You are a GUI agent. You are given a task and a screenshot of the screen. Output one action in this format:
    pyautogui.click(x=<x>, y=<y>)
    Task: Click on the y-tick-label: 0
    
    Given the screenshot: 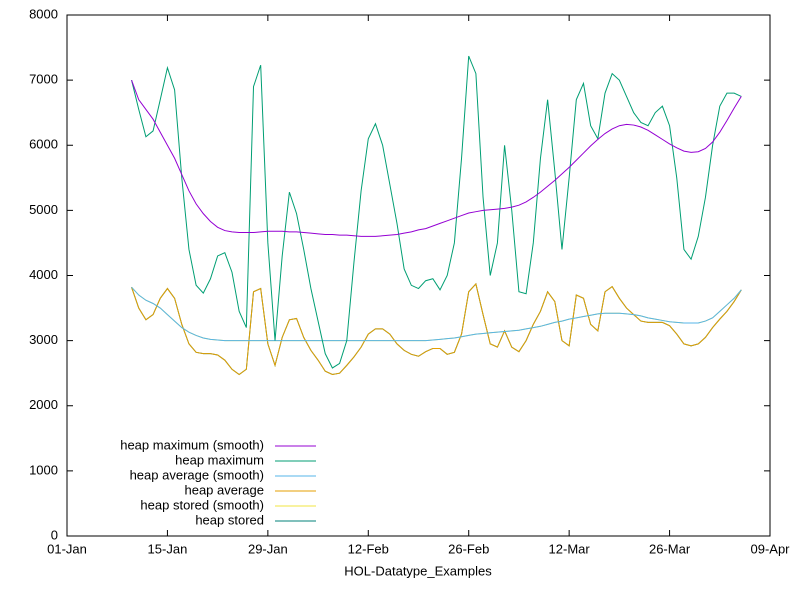 What is the action you would take?
    pyautogui.click(x=54, y=534)
    